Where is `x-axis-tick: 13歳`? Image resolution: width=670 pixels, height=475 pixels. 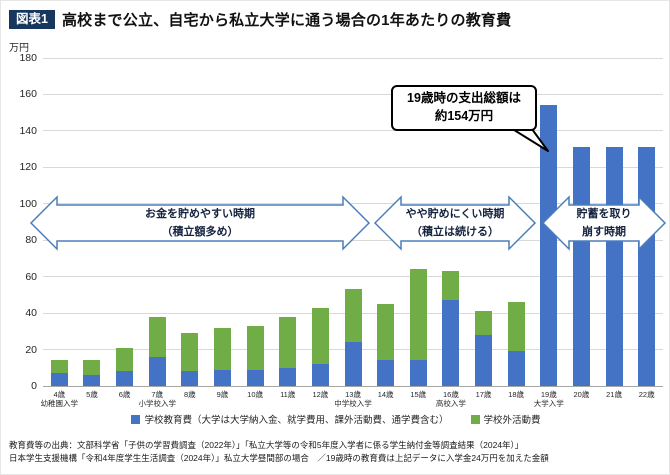
x-axis-tick: 13歳 is located at coordinates (353, 394).